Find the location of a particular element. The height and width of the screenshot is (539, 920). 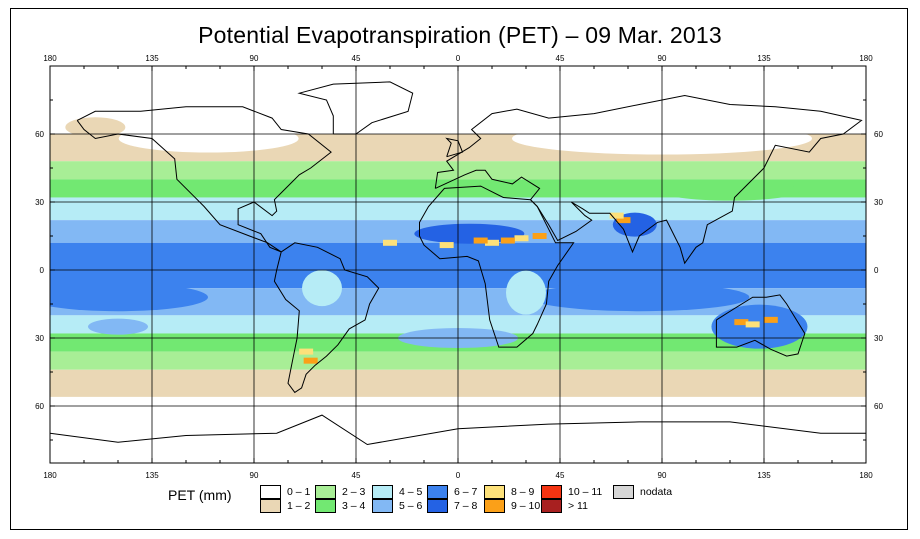

legend-title: PET (mm) is located at coordinates (200, 495).